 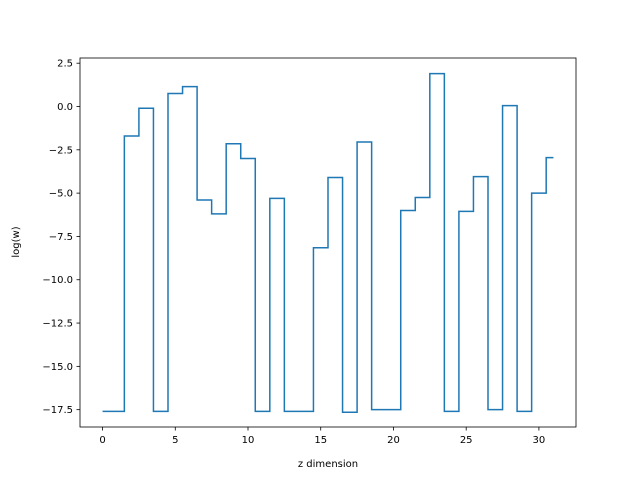 What do you see at coordinates (57, 367) in the screenshot?
I see `y-tick-label: −15.0` at bounding box center [57, 367].